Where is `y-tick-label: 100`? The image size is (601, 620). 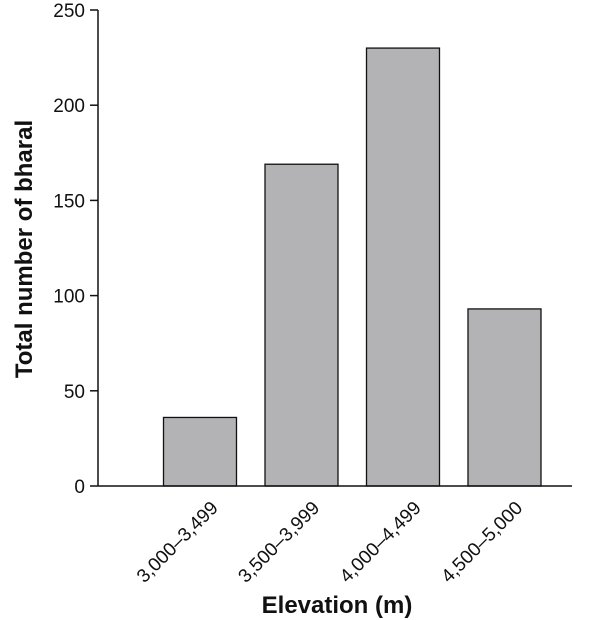
y-tick-label: 100 is located at coordinates (69, 297).